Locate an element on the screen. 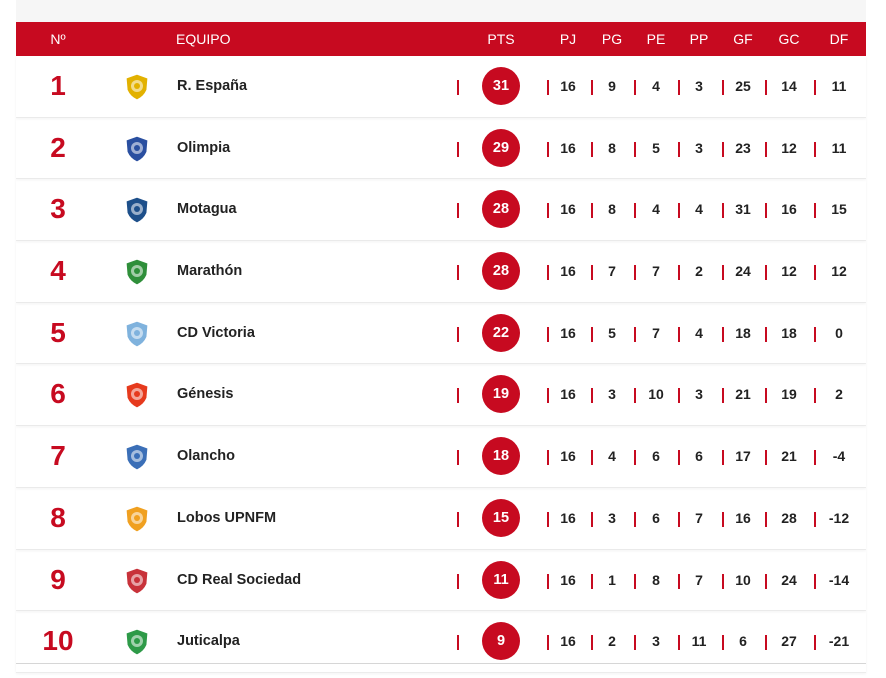 The height and width of the screenshot is (678, 886). table-row: 9 CD Real Sociedad 11 16 1 8 7 10 24 -14 is located at coordinates (441, 581).